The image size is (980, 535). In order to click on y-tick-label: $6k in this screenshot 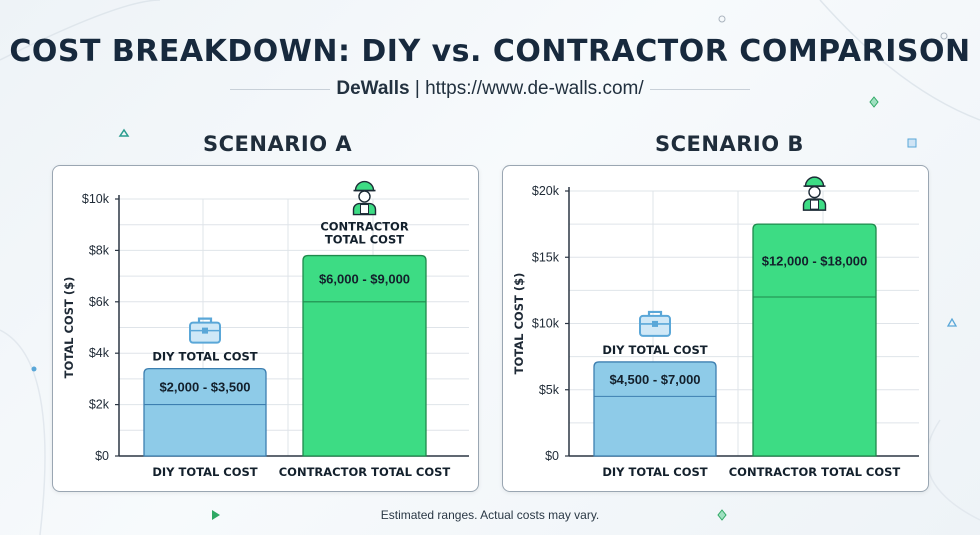, I will do `click(99, 302)`.